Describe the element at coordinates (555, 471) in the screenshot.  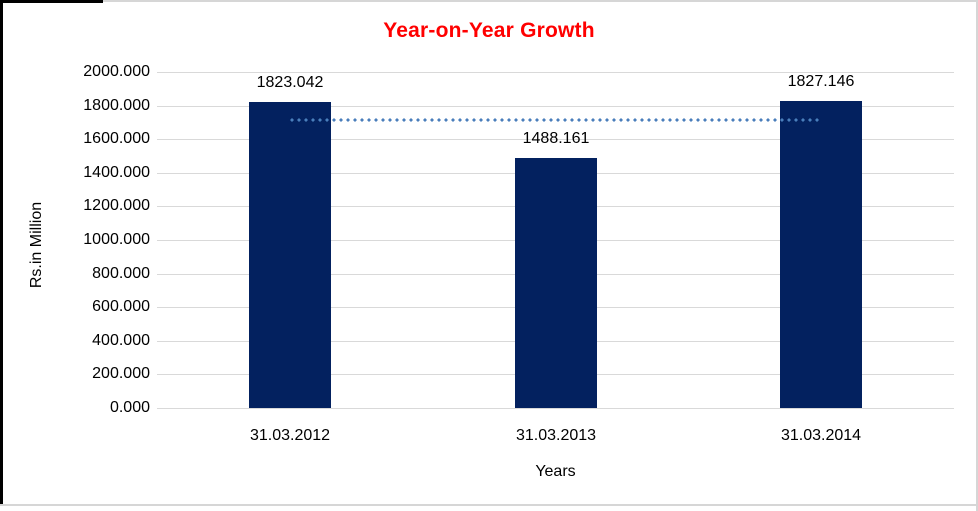
I see `x-axis-title: Years` at that location.